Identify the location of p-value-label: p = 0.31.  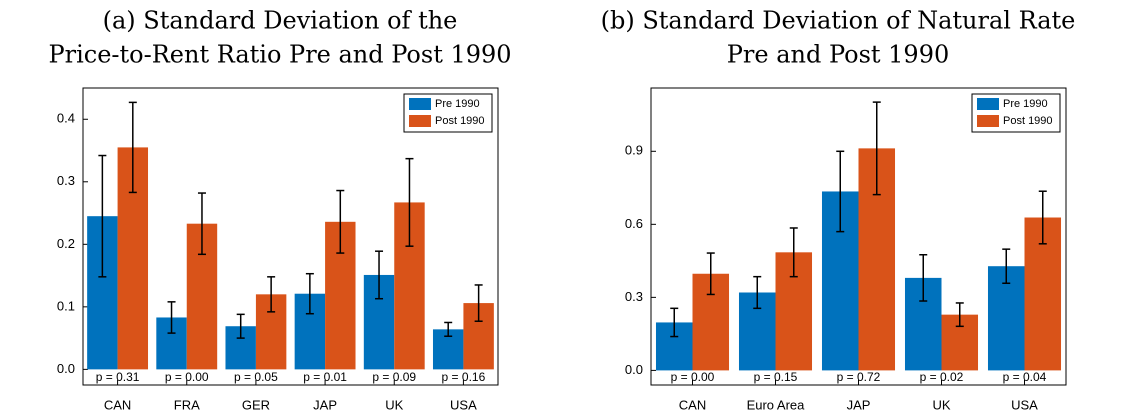
(118, 377).